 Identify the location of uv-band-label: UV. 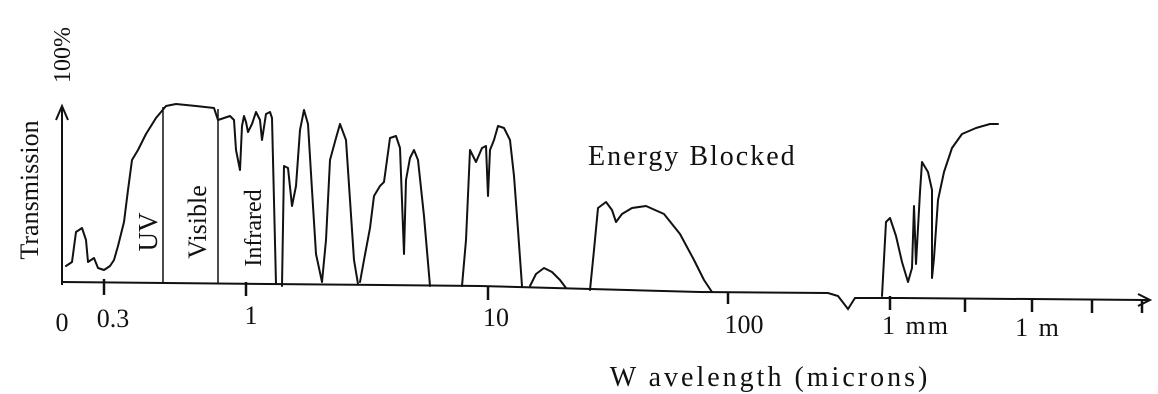
(148, 231).